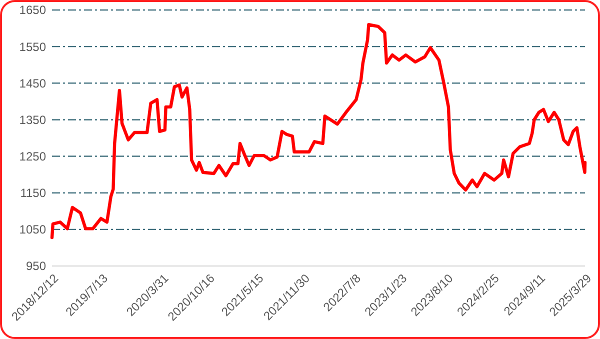  Describe the element at coordinates (32, 229) in the screenshot. I see `y-tick-label: 1050` at that location.